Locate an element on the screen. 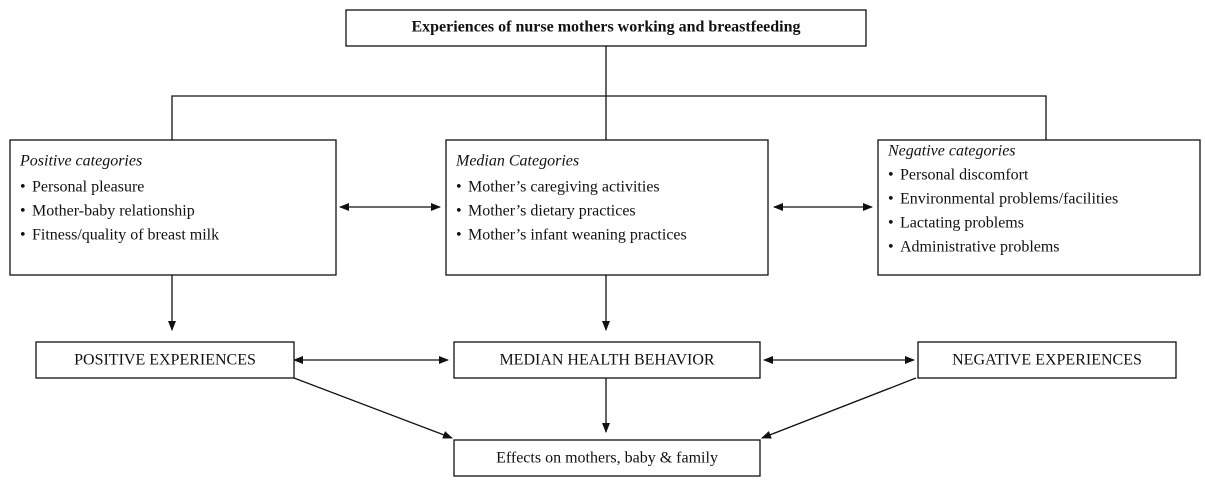 The width and height of the screenshot is (1205, 481). category-item: Administrative problems is located at coordinates (980, 247).